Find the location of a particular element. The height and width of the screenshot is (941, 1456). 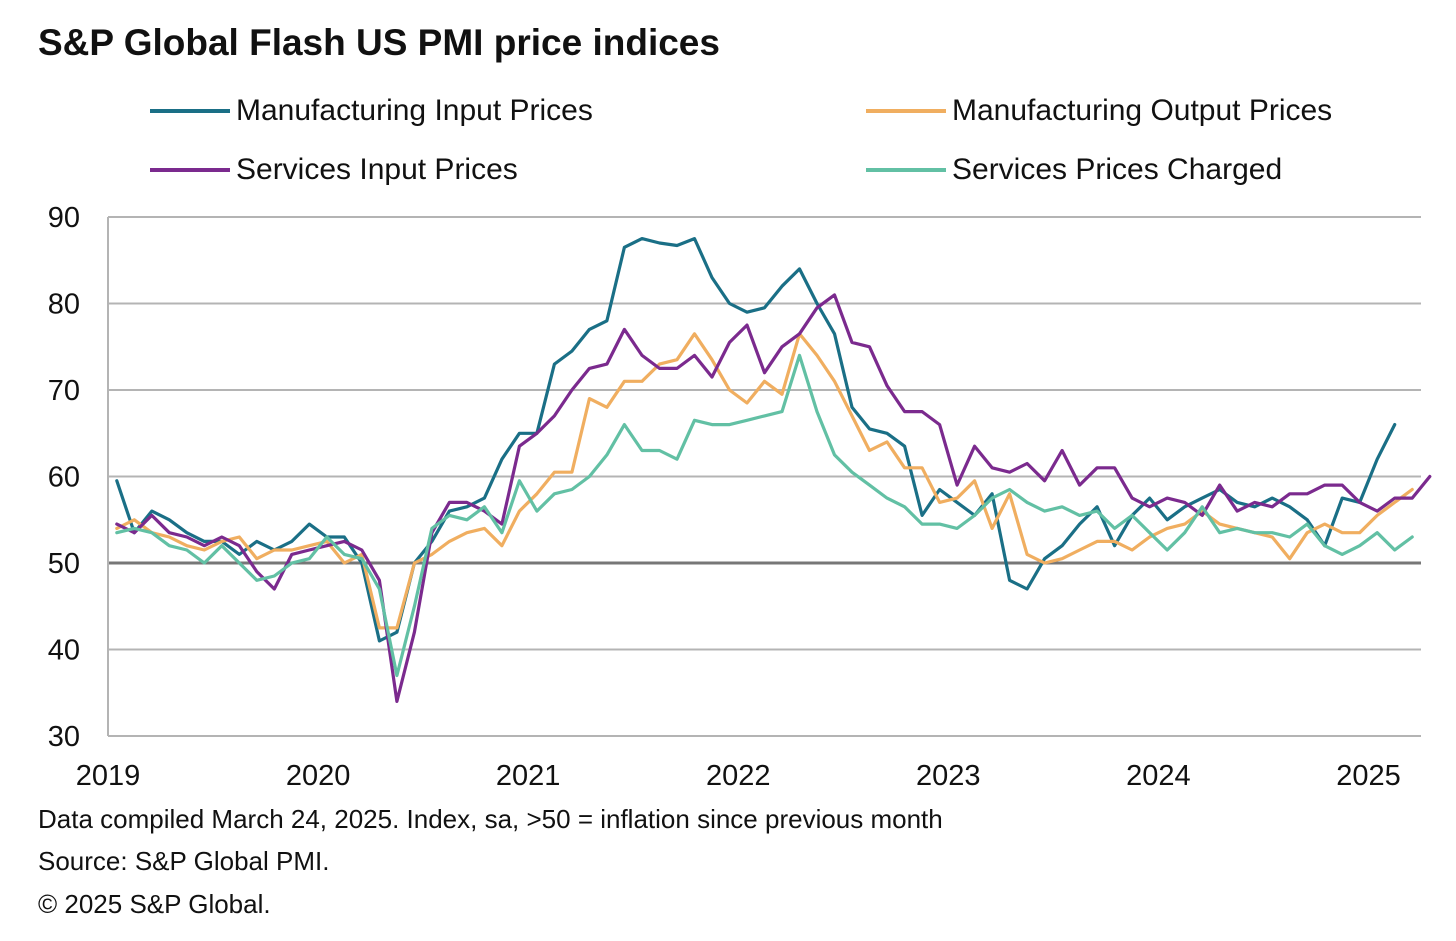

legend-label: Manufacturing Output Prices is located at coordinates (1142, 110).